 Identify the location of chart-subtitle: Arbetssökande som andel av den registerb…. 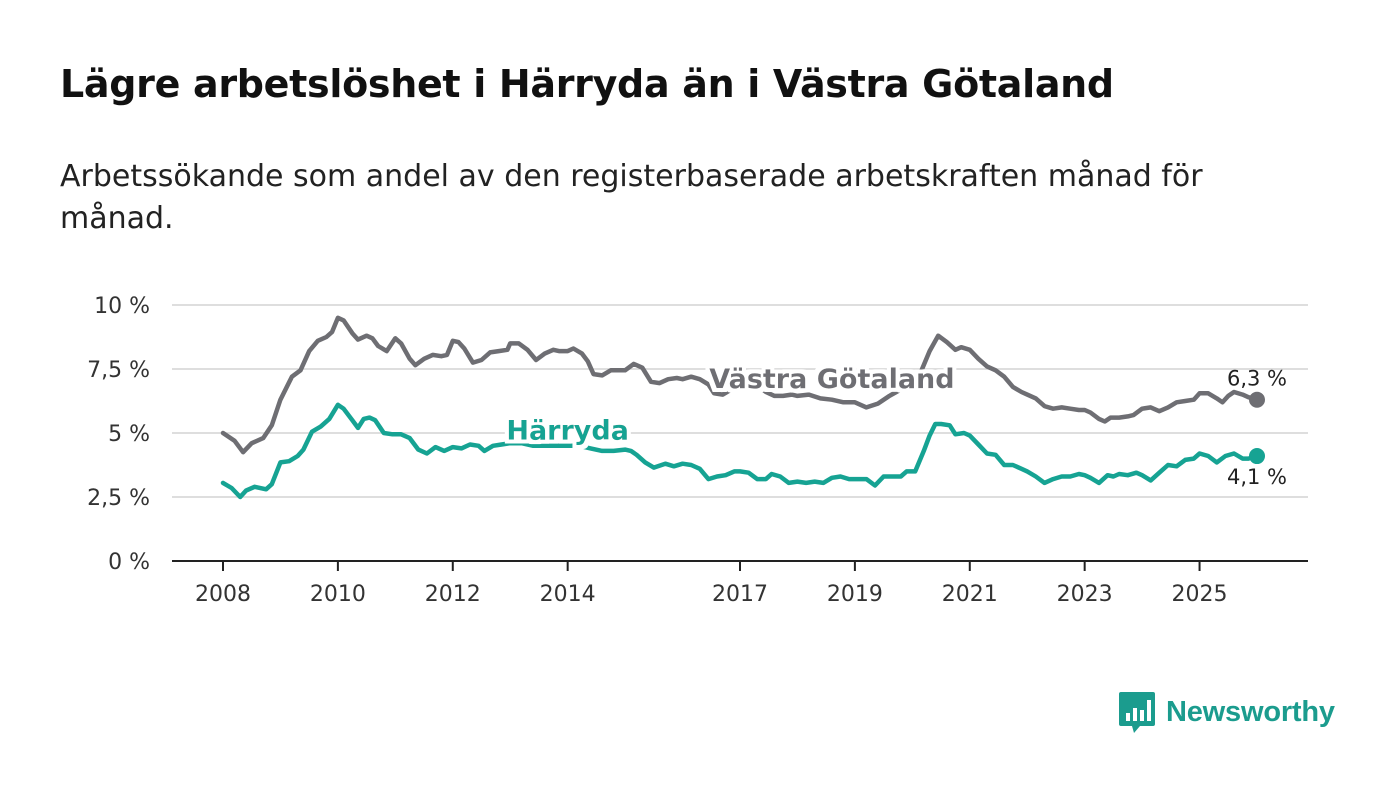
(631, 197).